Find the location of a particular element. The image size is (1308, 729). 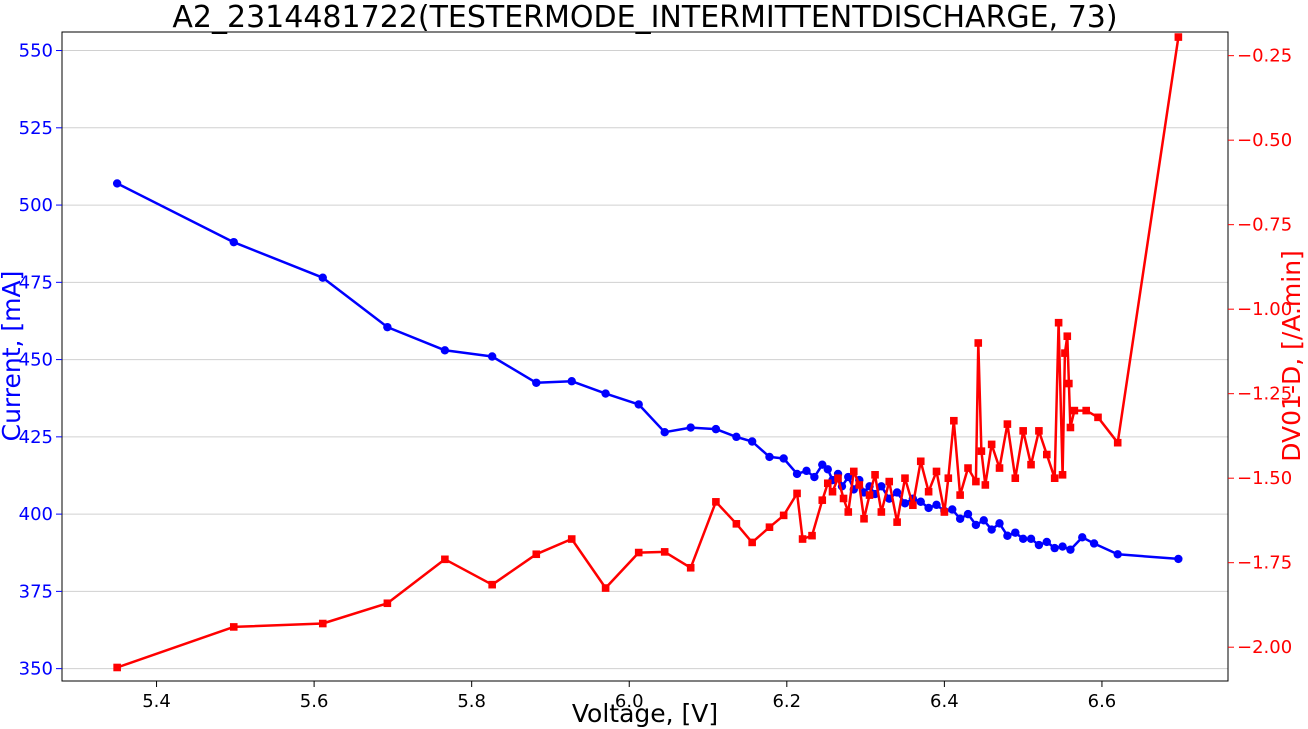

x-axis-label: Voltage, [V] is located at coordinates (645, 713).